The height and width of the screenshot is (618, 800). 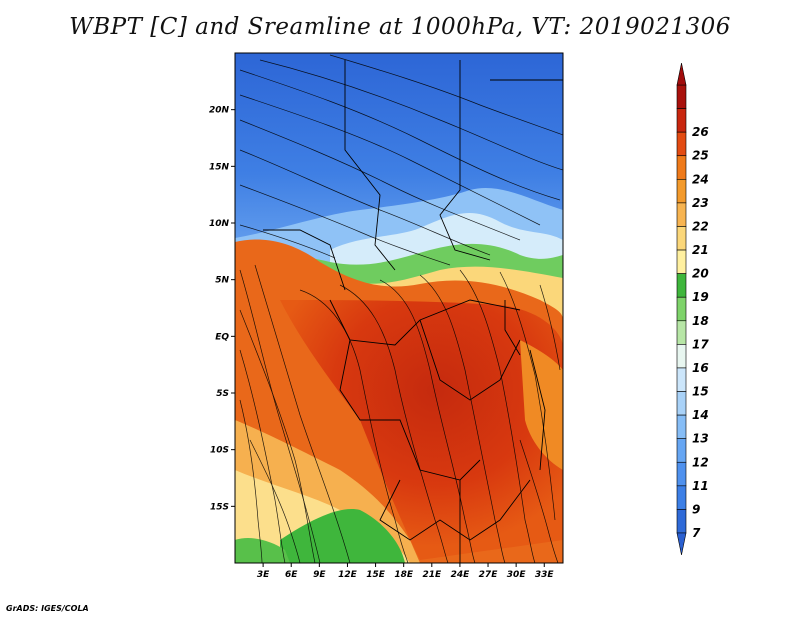 What do you see at coordinates (700, 392) in the screenshot?
I see `colorbar-label: 15` at bounding box center [700, 392].